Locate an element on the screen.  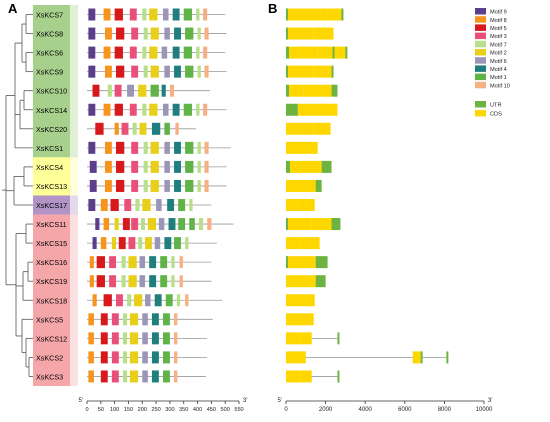
legend-label: Motif 8 is located at coordinates (498, 21).